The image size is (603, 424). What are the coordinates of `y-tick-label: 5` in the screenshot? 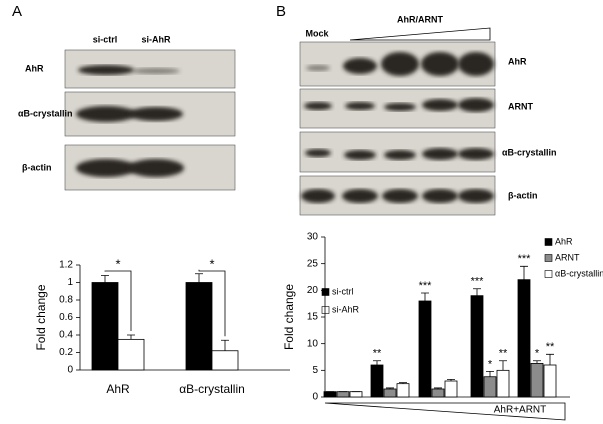 It's located at (315, 370).